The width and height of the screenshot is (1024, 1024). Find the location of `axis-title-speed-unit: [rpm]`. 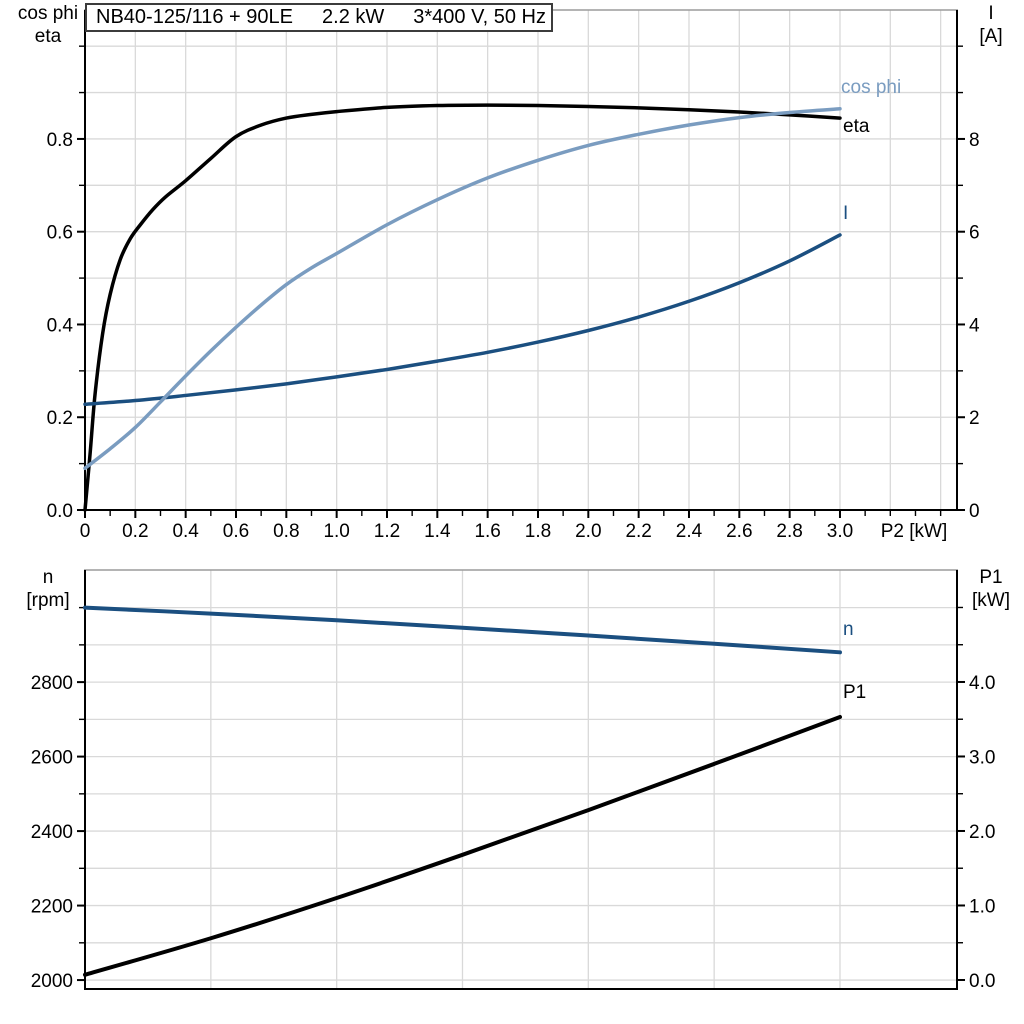

axis-title-speed-unit: [rpm] is located at coordinates (48, 600).